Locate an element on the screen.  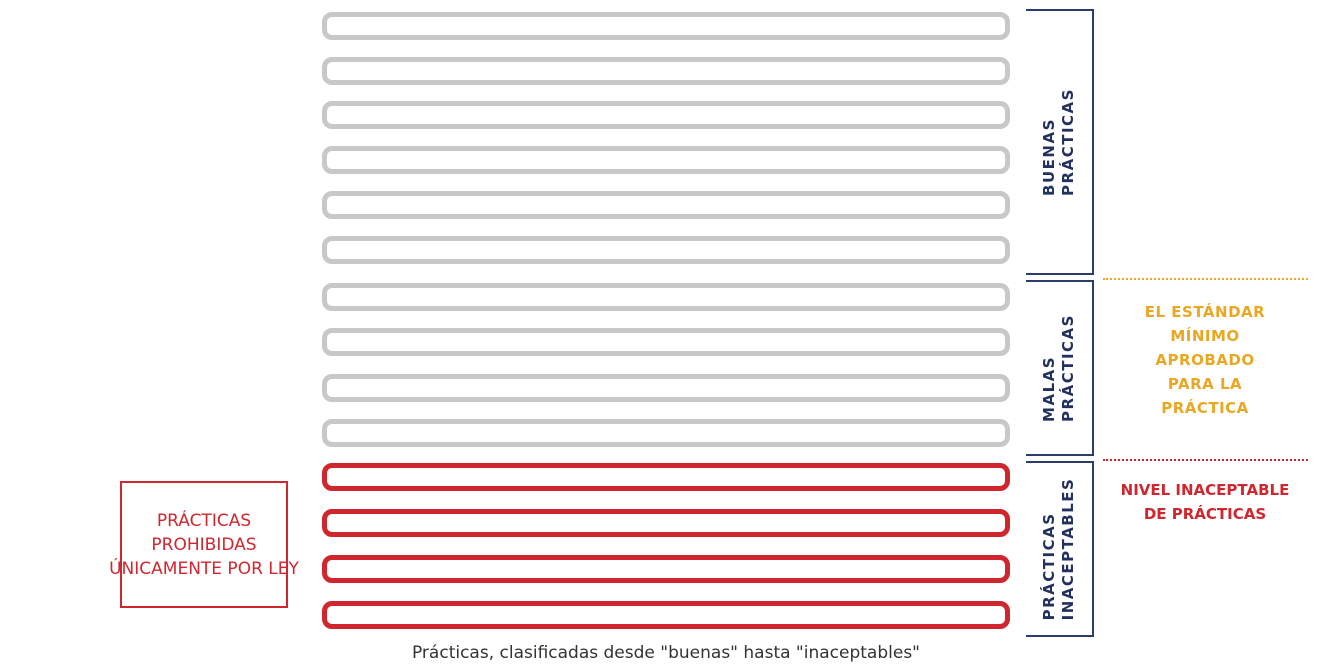
prohibited-practices-label: PRÁCTICAS PROHIBIDAS ÚNICAMENTE POR LEY is located at coordinates (204, 544).